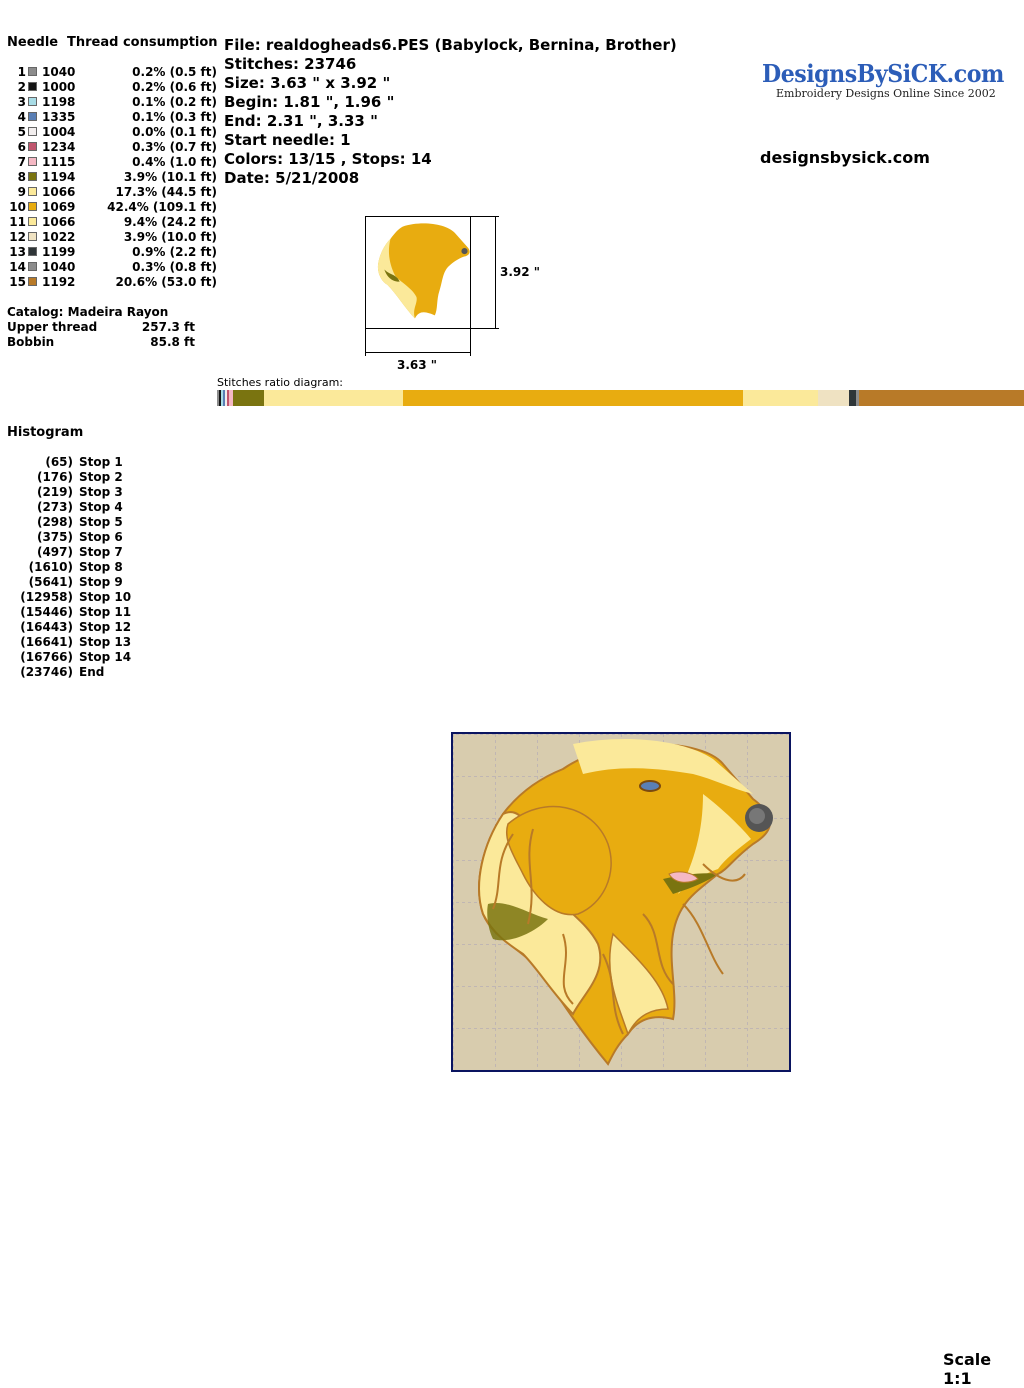 This screenshot has width=1024, height=1388. Describe the element at coordinates (174, 267) in the screenshot. I see `thread-consumption: 0.3% (0.8 ft)` at that location.